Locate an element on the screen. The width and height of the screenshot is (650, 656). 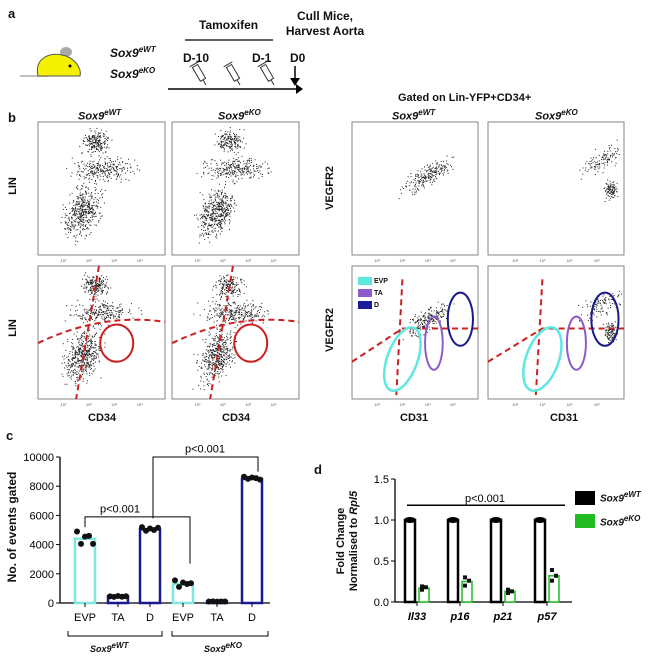
y-tick-label: 1.5 is located at coordinates (381, 480).